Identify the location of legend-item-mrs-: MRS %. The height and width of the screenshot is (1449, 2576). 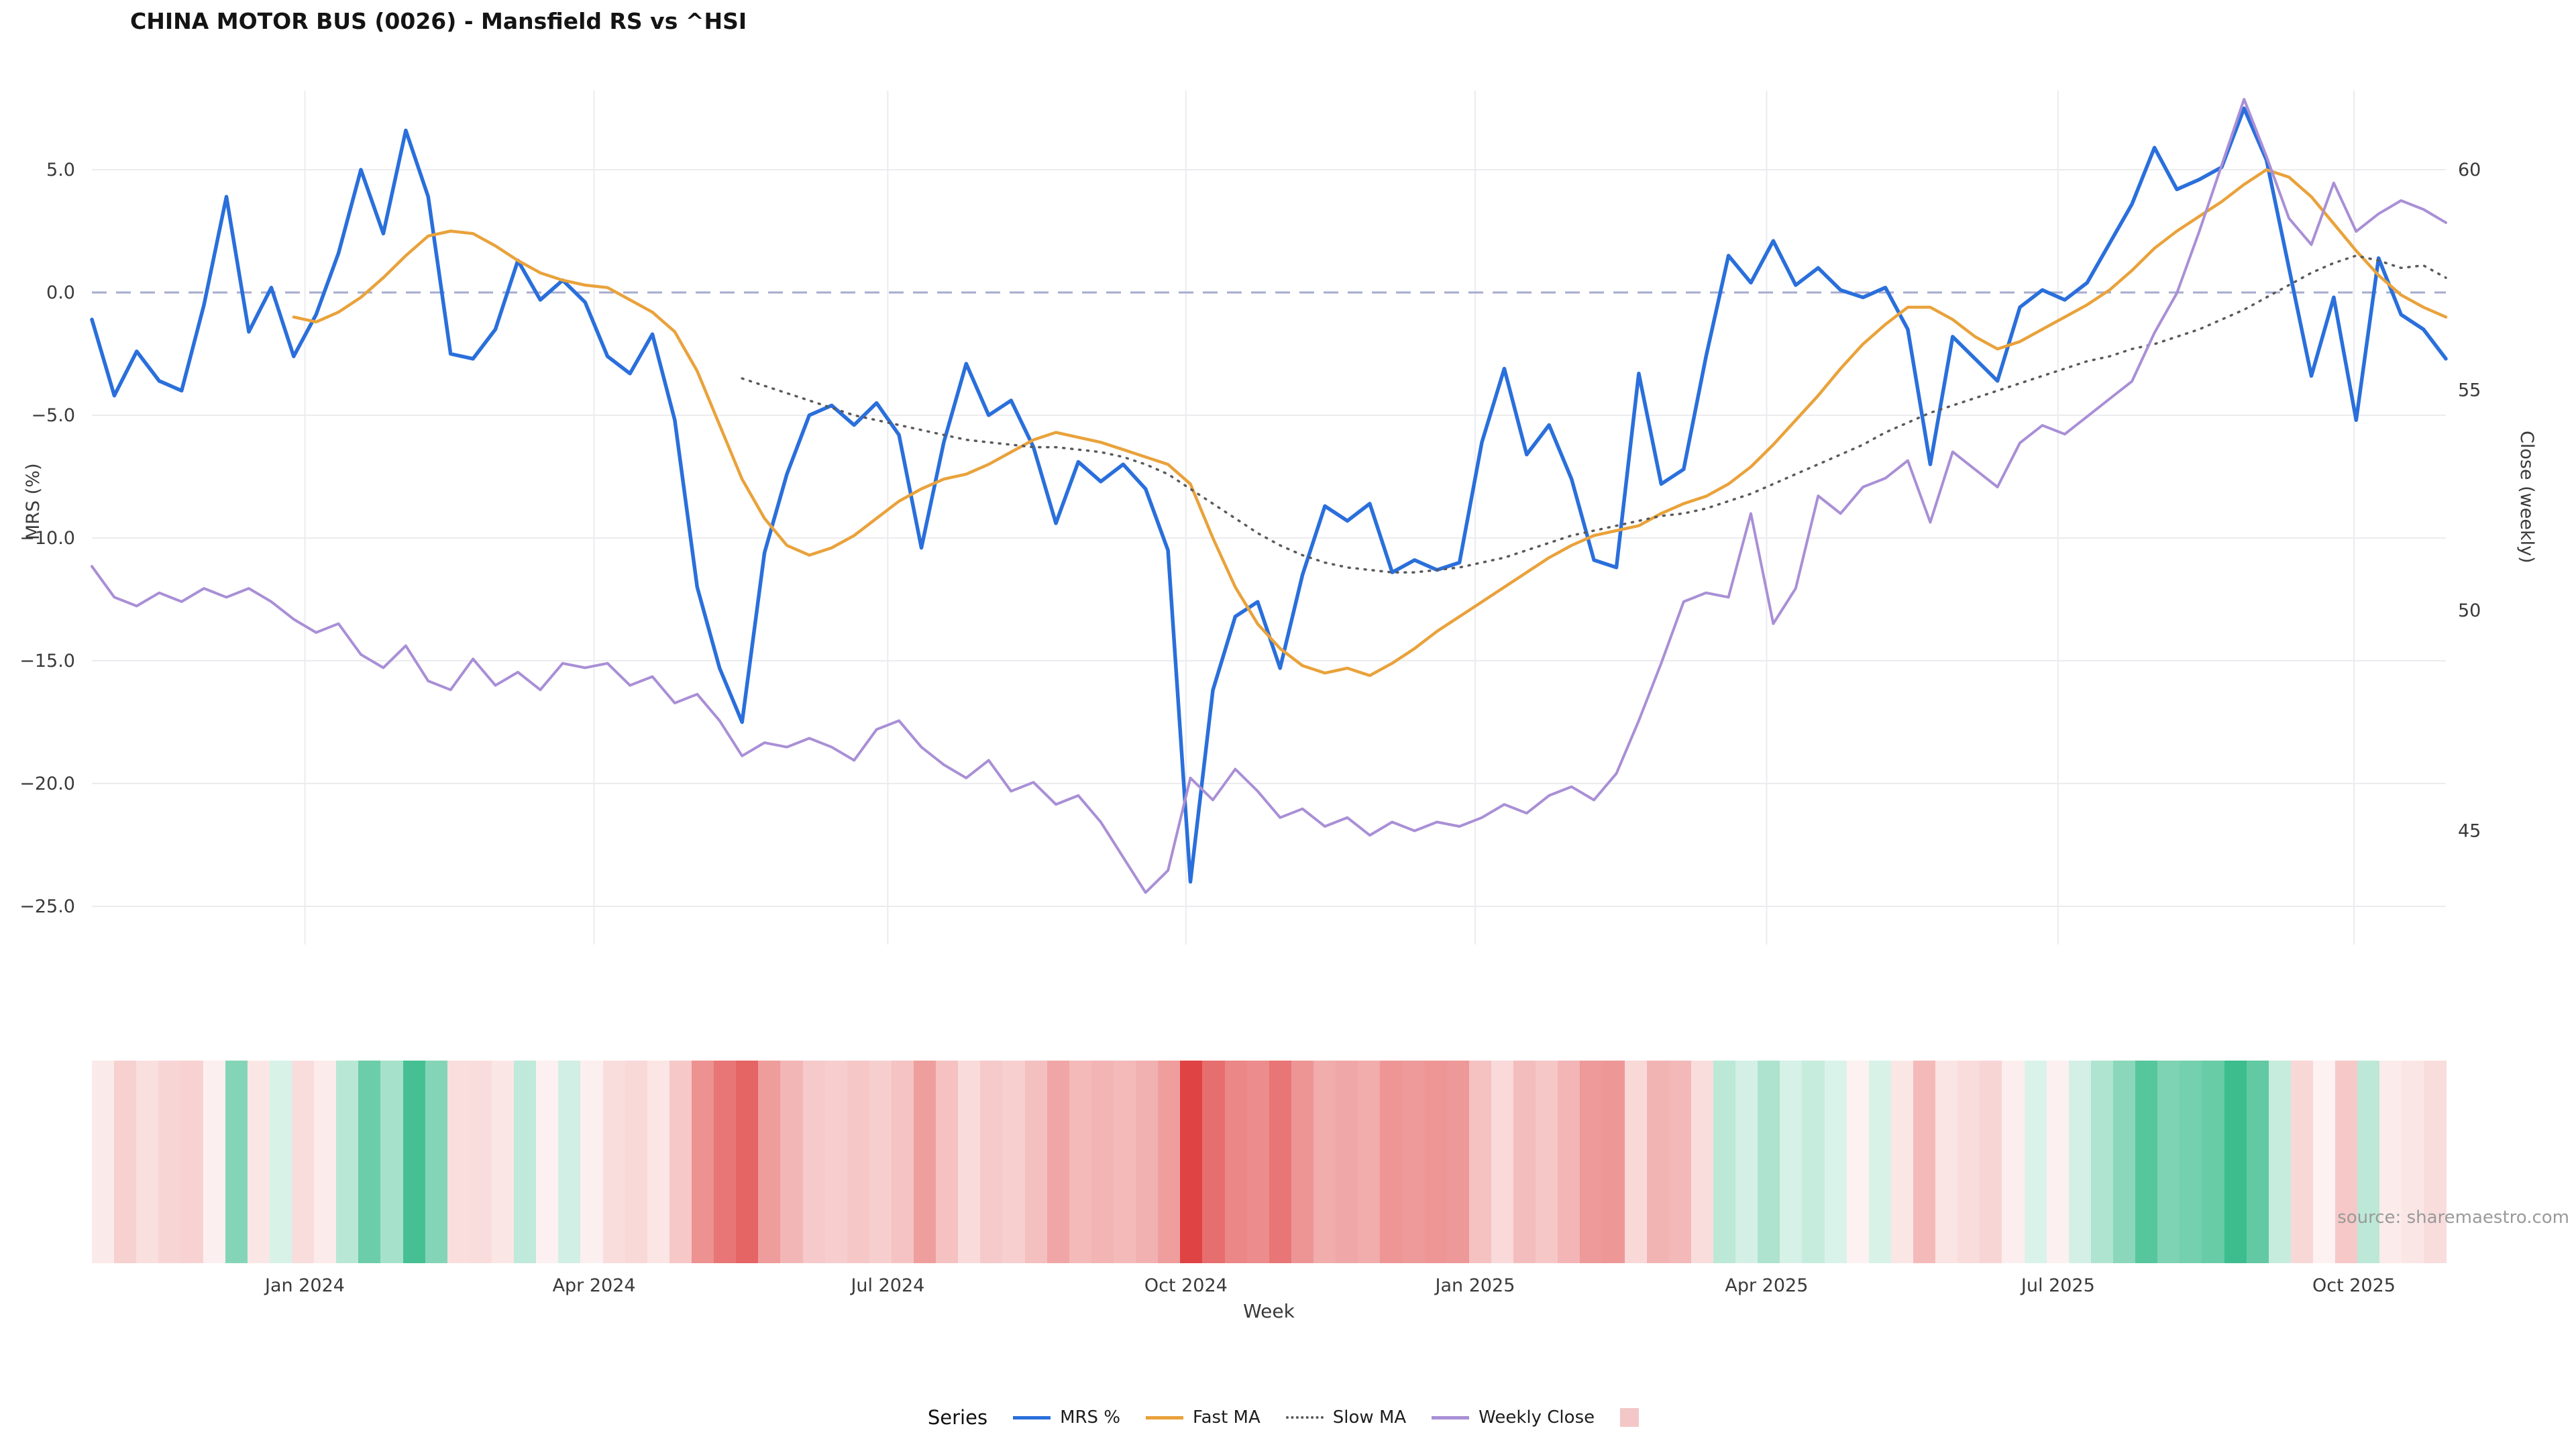
(1066, 1417).